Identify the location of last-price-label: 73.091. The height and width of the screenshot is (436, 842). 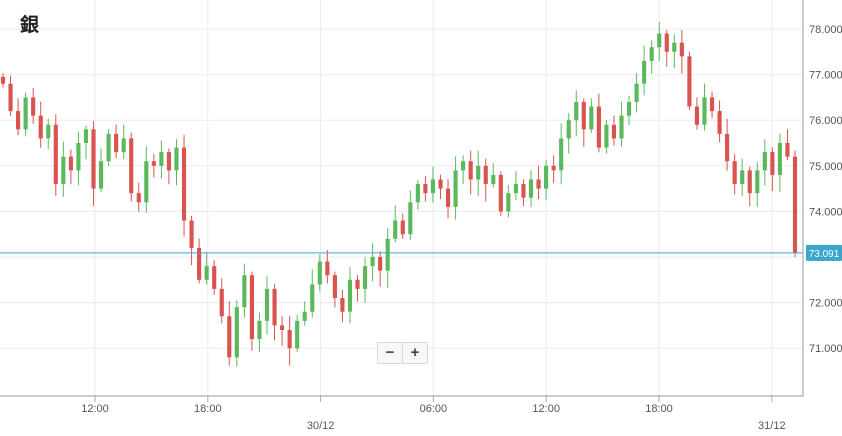
(824, 254).